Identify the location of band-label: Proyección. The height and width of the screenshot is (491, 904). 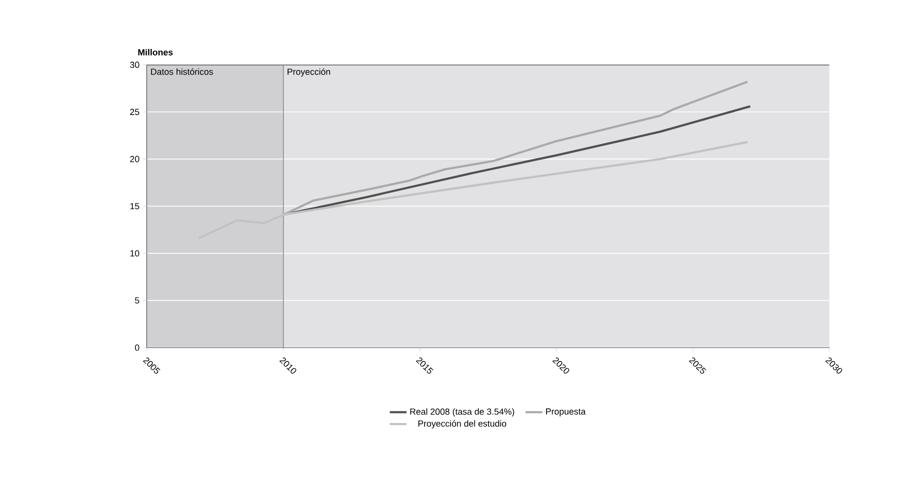
(309, 72).